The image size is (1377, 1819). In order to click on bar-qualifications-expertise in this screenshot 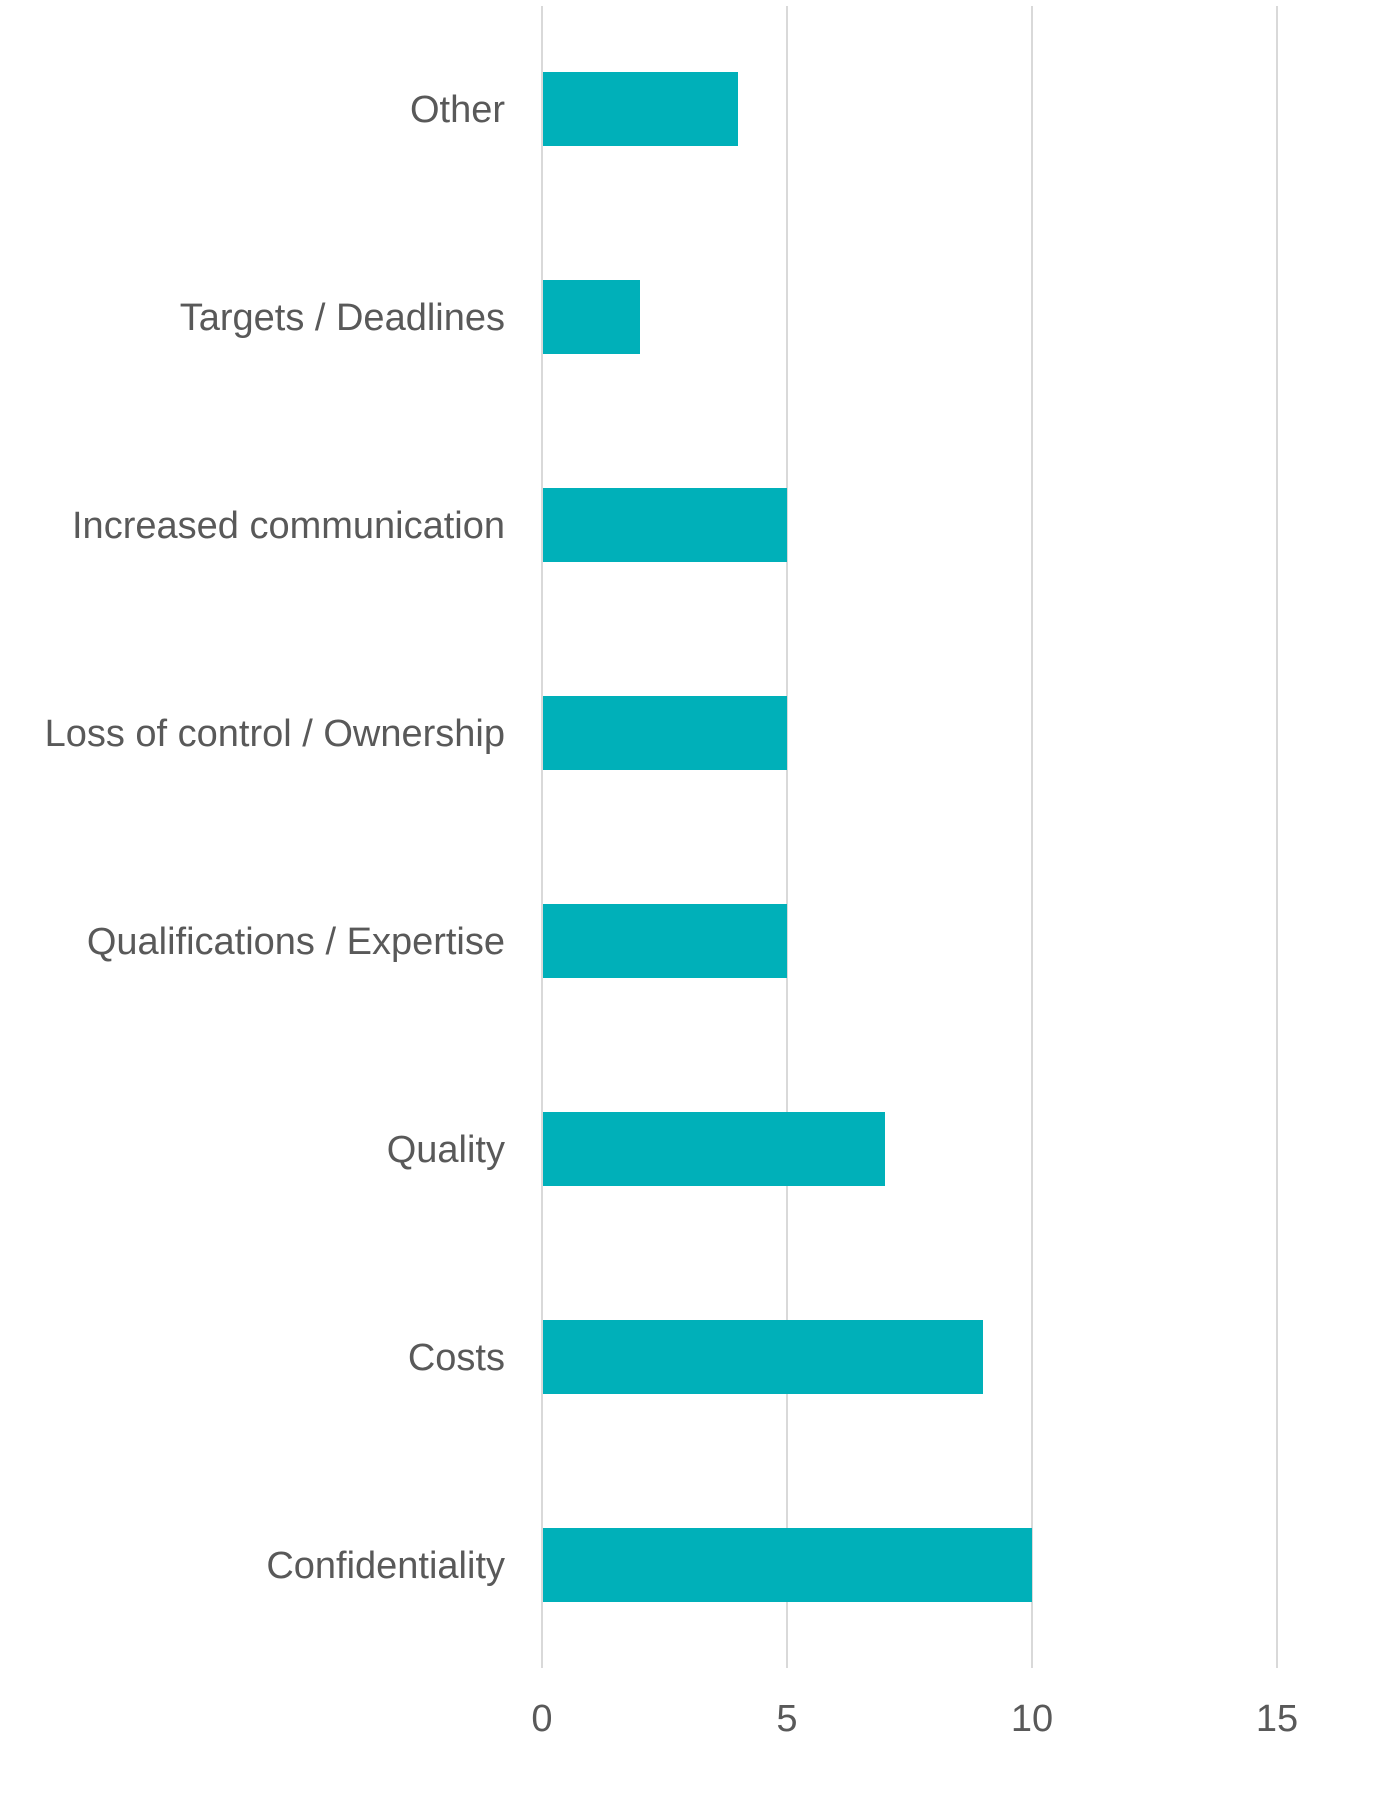, I will do `click(665, 941)`.